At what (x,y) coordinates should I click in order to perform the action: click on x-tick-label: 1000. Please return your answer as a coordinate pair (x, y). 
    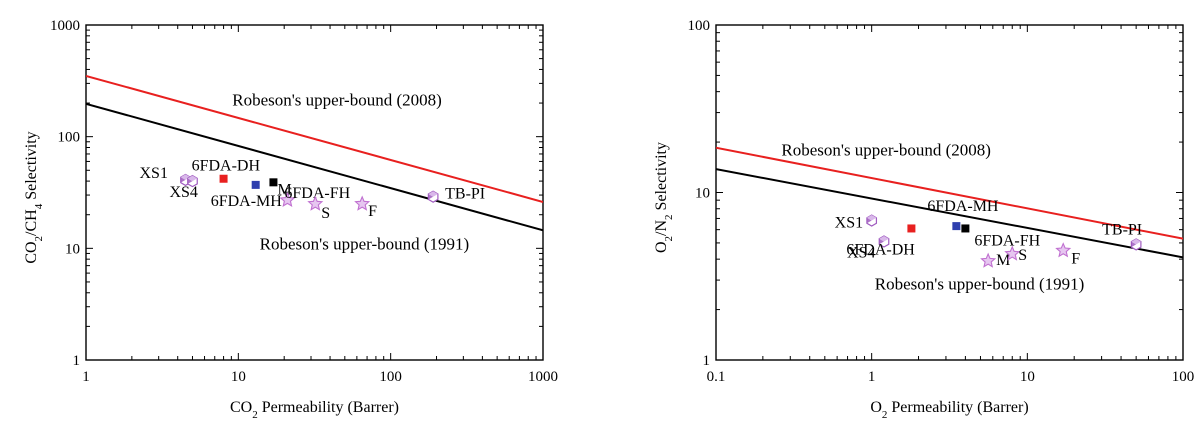
    Looking at the image, I should click on (543, 377).